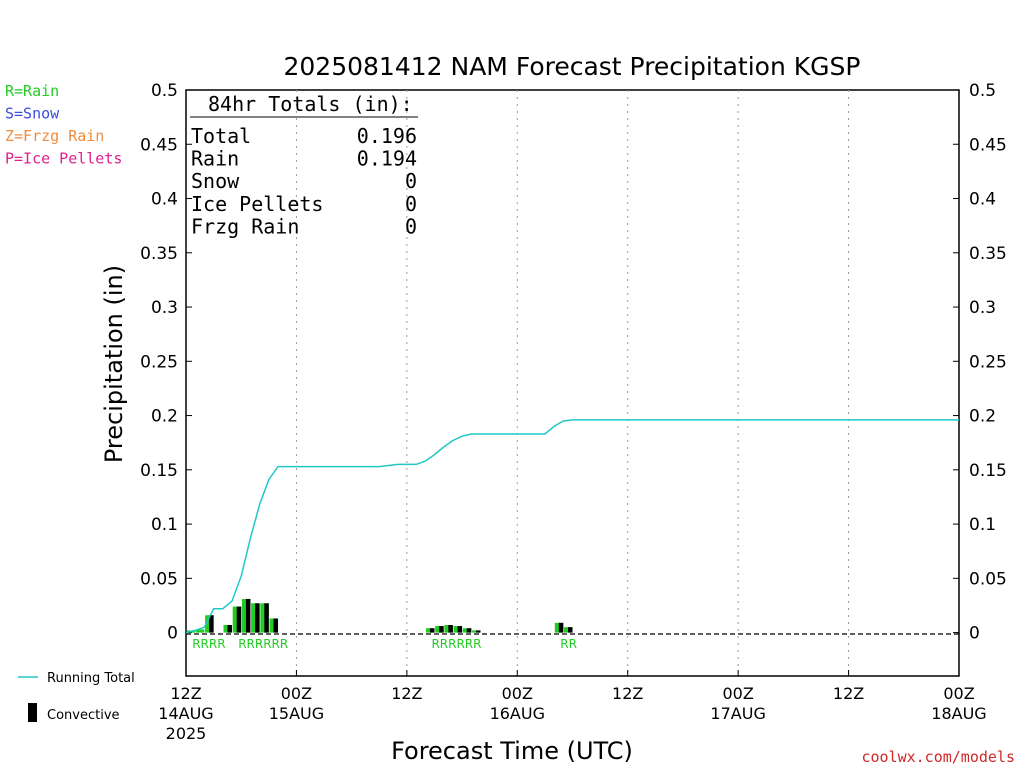 Image resolution: width=1024 pixels, height=768 pixels. What do you see at coordinates (387, 136) in the screenshot?
I see `totals-row-value: 0.196` at bounding box center [387, 136].